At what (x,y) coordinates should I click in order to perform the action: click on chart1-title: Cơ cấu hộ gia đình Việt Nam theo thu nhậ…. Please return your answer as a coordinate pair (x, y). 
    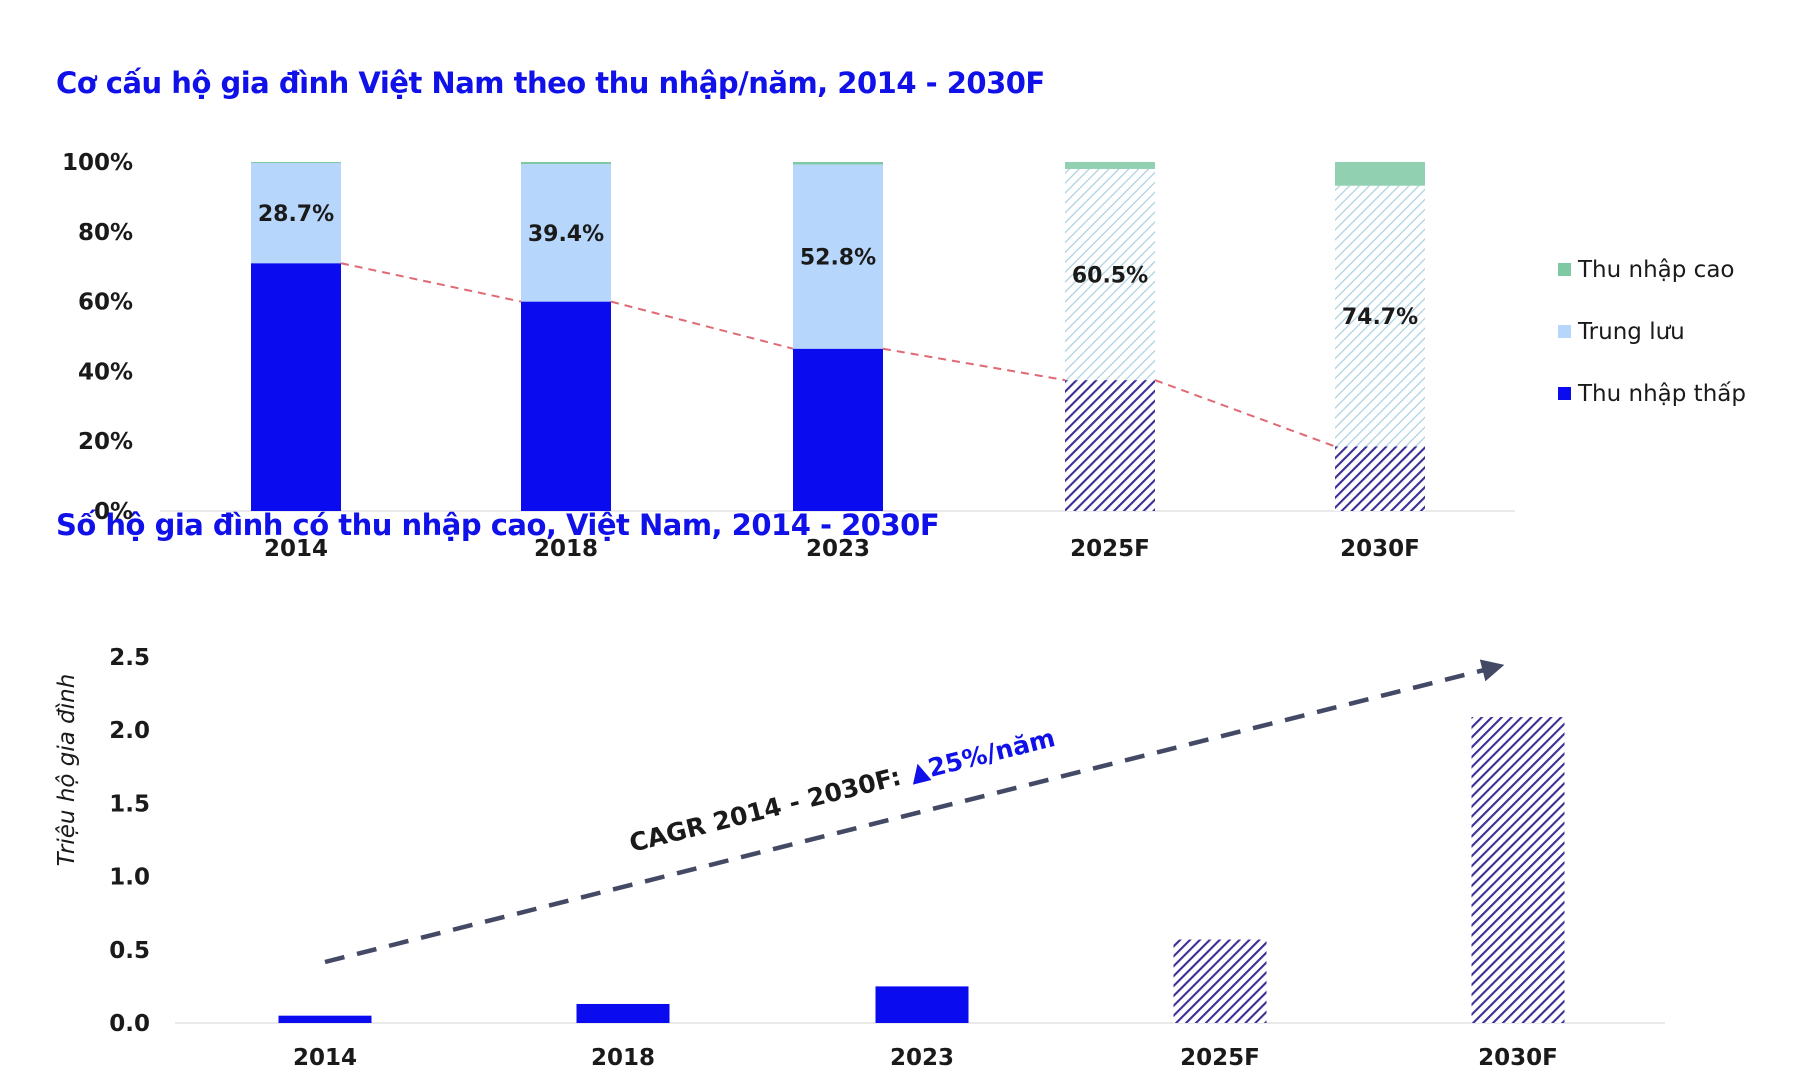
    Looking at the image, I should click on (550, 83).